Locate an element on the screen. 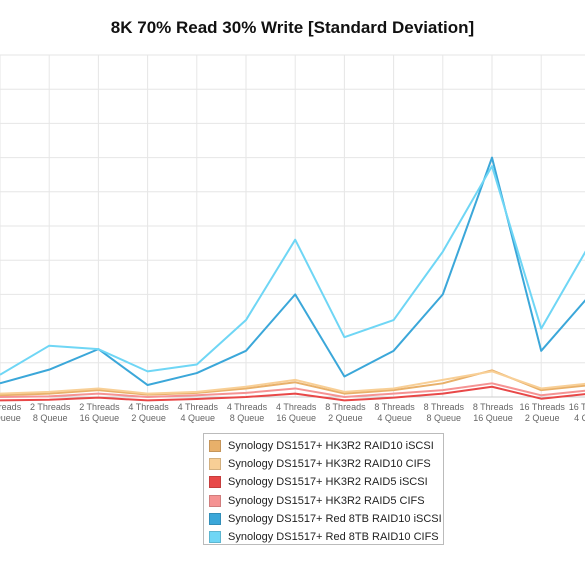 This screenshot has height=572, width=585. x-tick-label: 8 Threads 8 Queue is located at coordinates (444, 412).